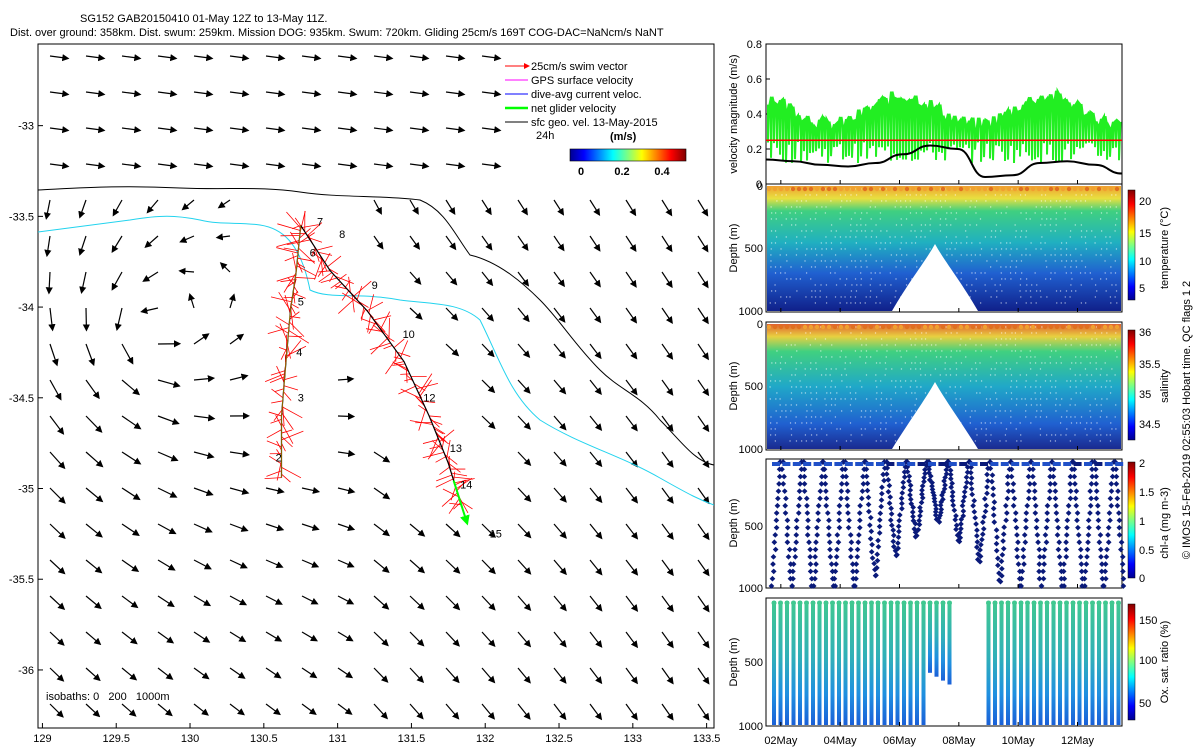  I want to click on map-xtick-label: 131.5, so click(412, 739).